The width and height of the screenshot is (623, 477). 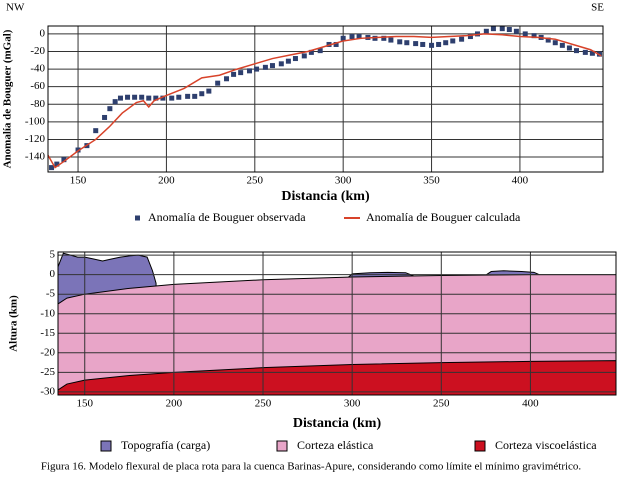 What do you see at coordinates (335, 445) in the screenshot?
I see `legend-label: Corteza elástica` at bounding box center [335, 445].